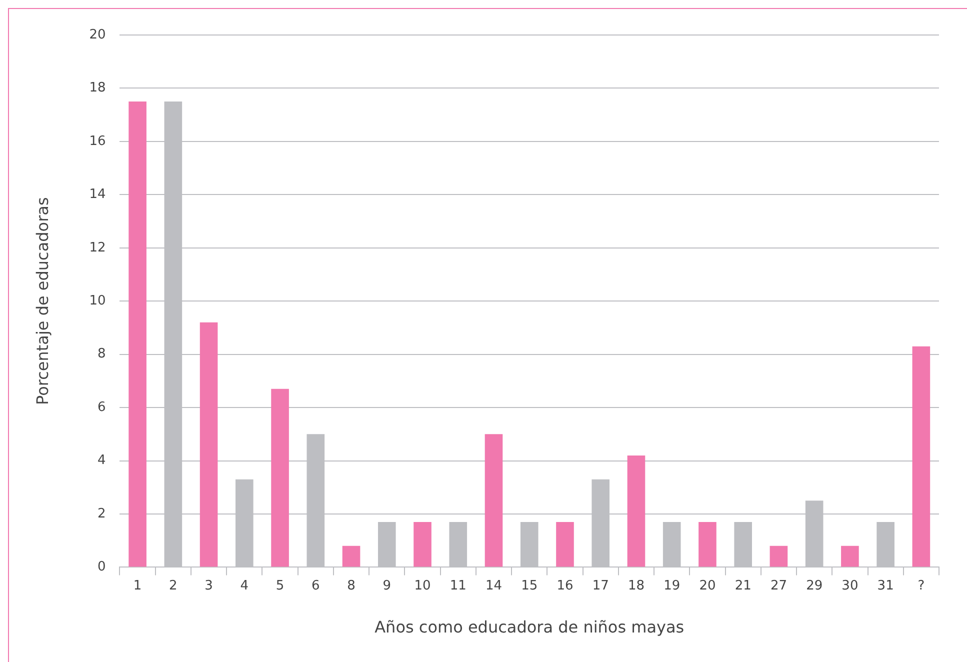  What do you see at coordinates (351, 586) in the screenshot?
I see `x-tick-label: 8` at bounding box center [351, 586].